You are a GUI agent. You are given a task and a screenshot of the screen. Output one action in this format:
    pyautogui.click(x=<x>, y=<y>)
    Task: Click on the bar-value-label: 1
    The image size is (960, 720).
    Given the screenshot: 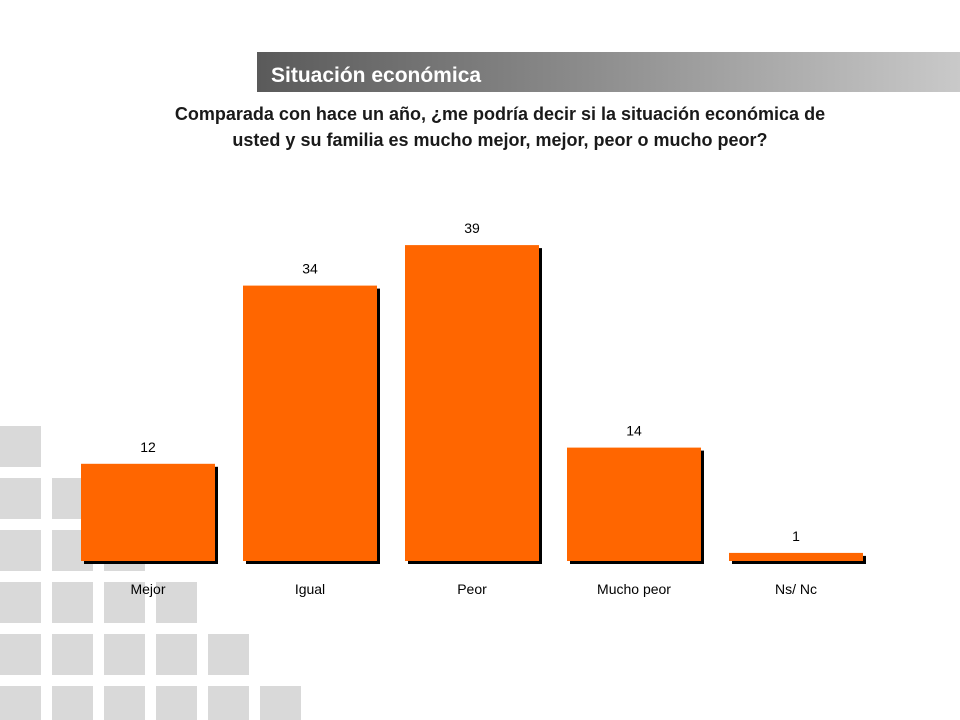 What is the action you would take?
    pyautogui.click(x=796, y=536)
    